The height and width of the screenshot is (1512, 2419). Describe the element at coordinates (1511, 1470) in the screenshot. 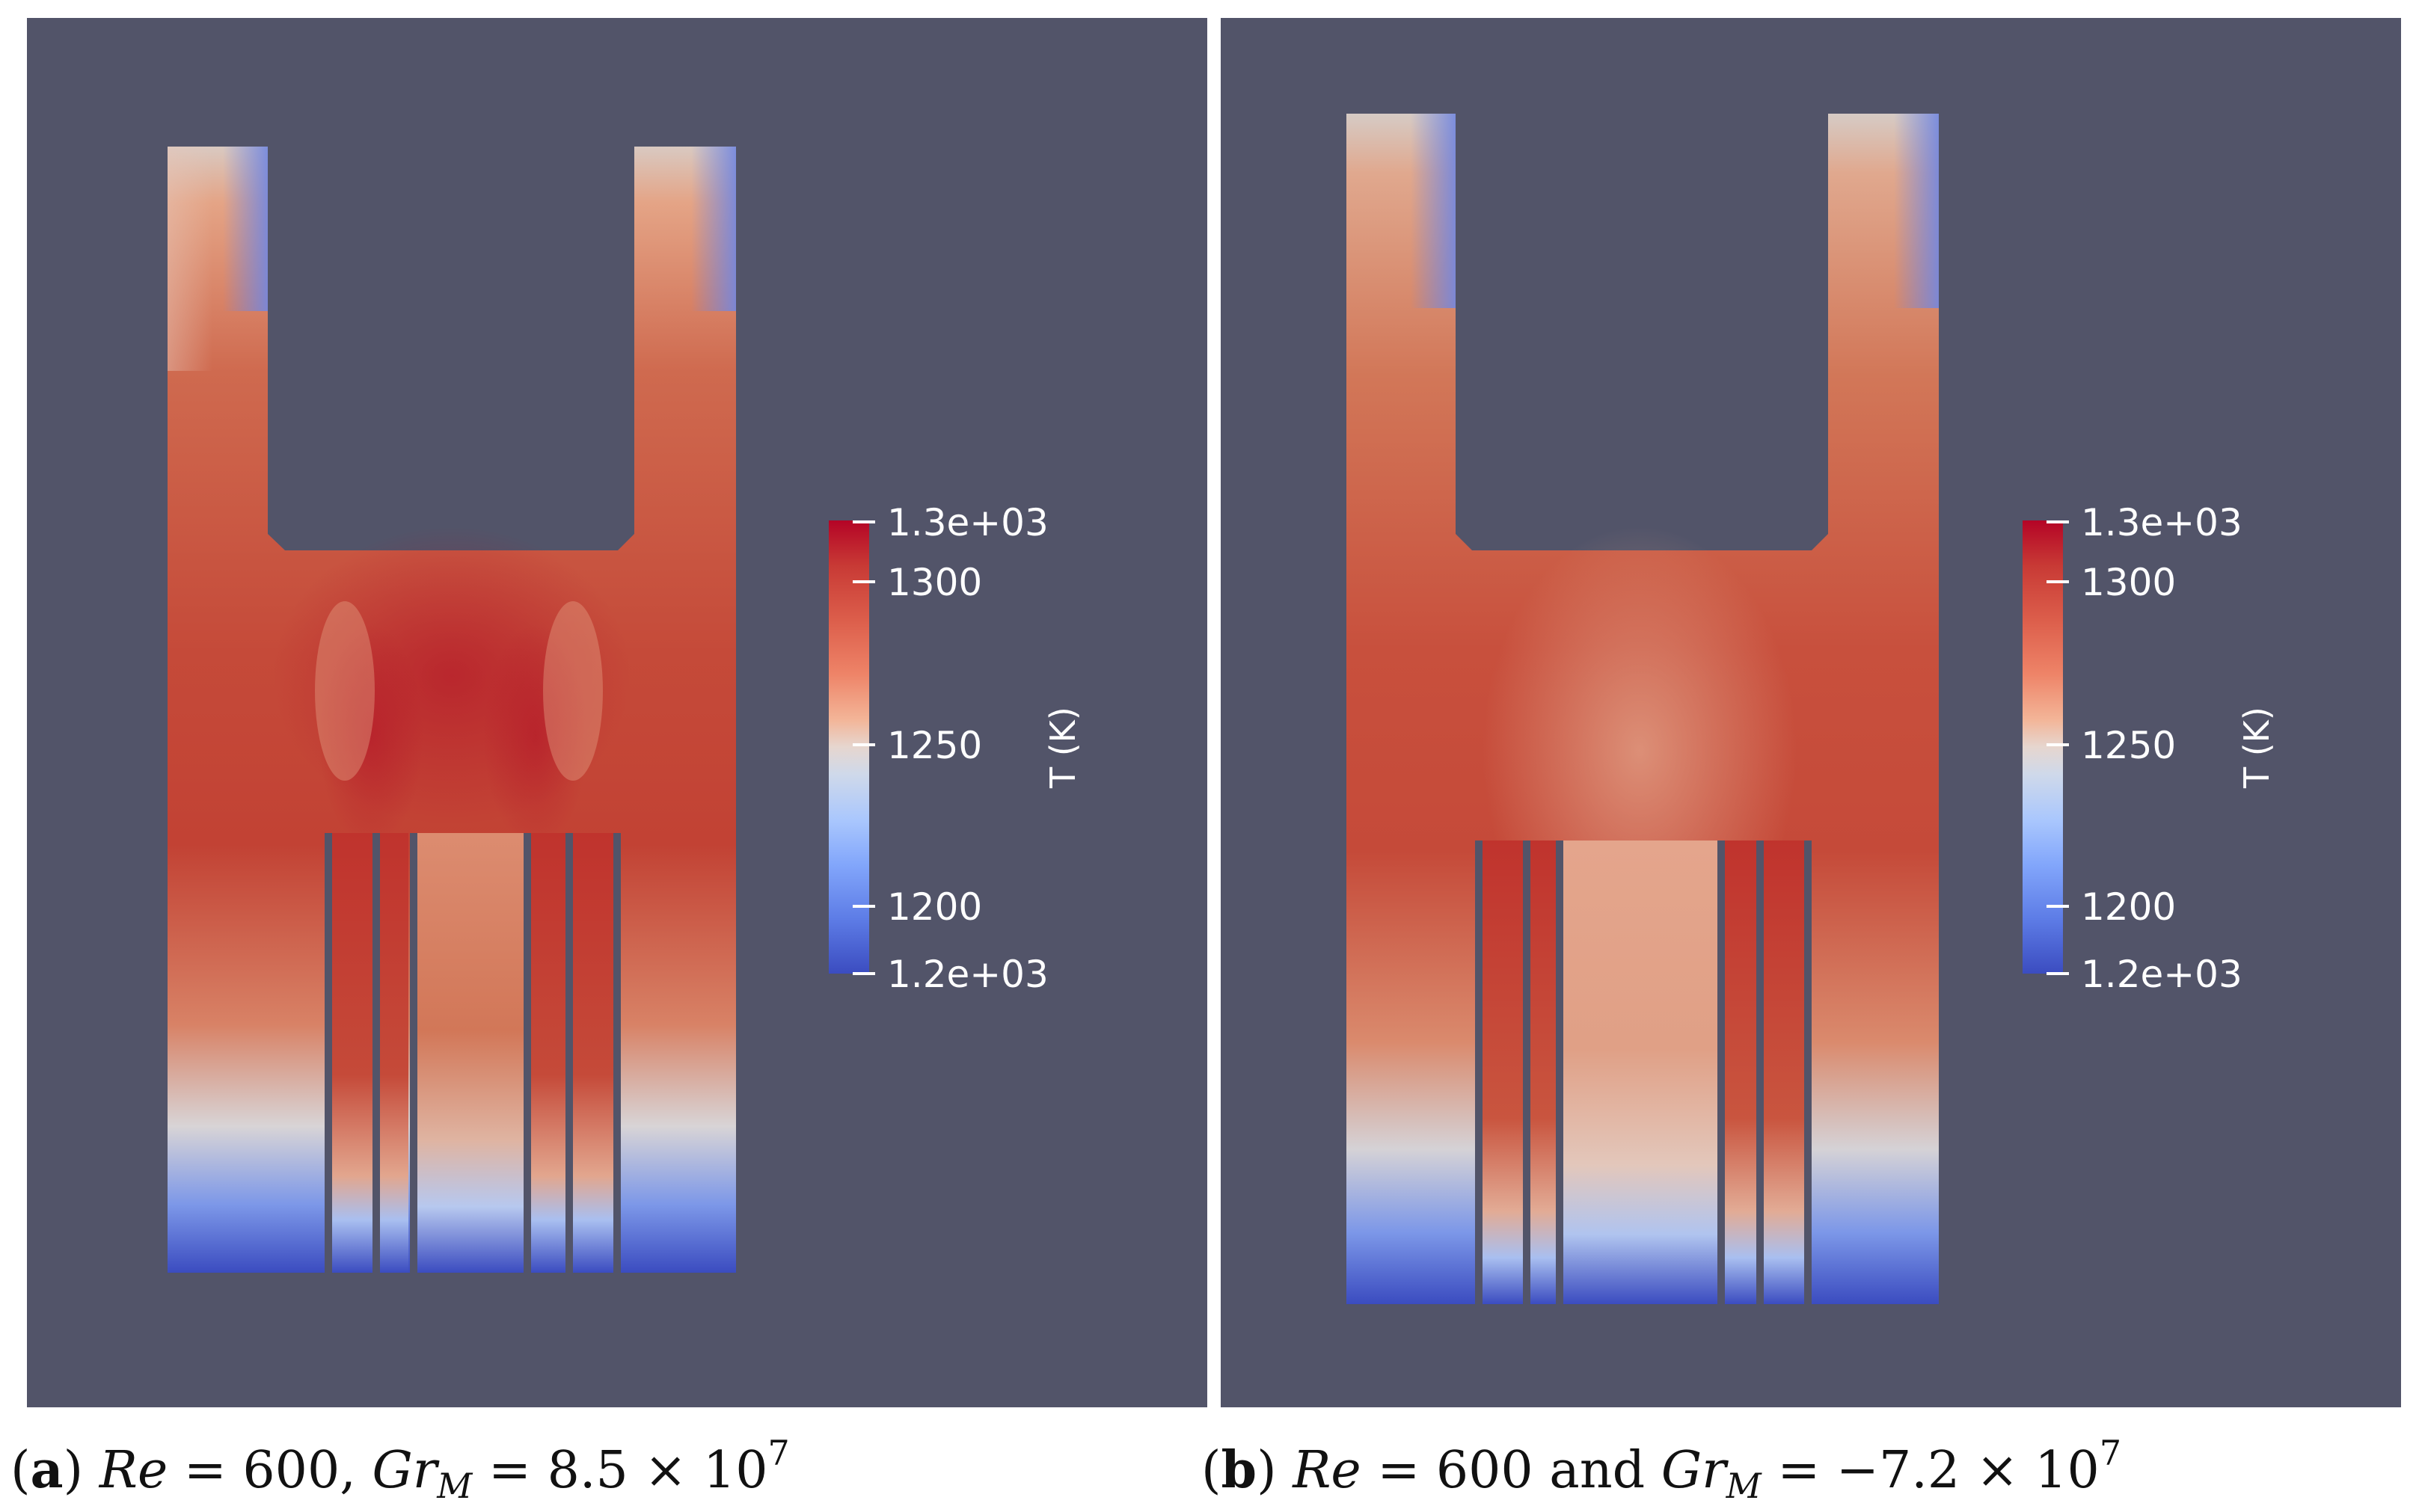

I see `re-value: = 600 and` at that location.